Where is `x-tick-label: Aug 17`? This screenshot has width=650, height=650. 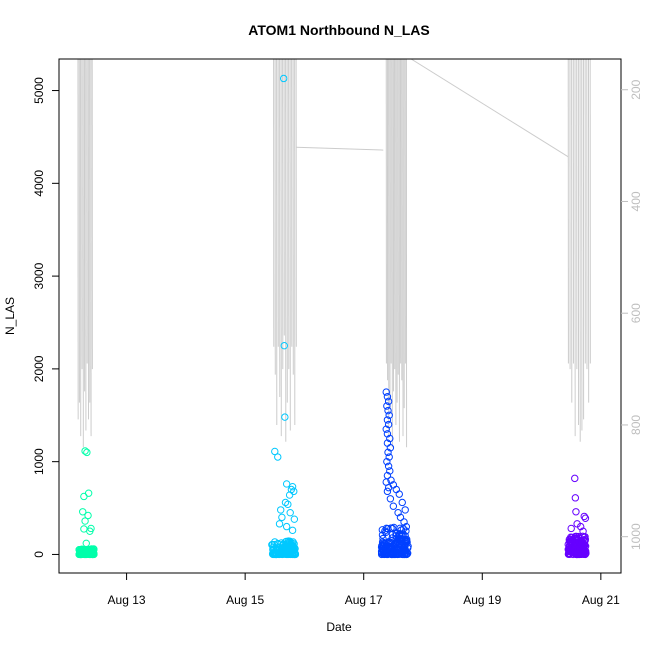 x-tick-label: Aug 17 is located at coordinates (364, 600).